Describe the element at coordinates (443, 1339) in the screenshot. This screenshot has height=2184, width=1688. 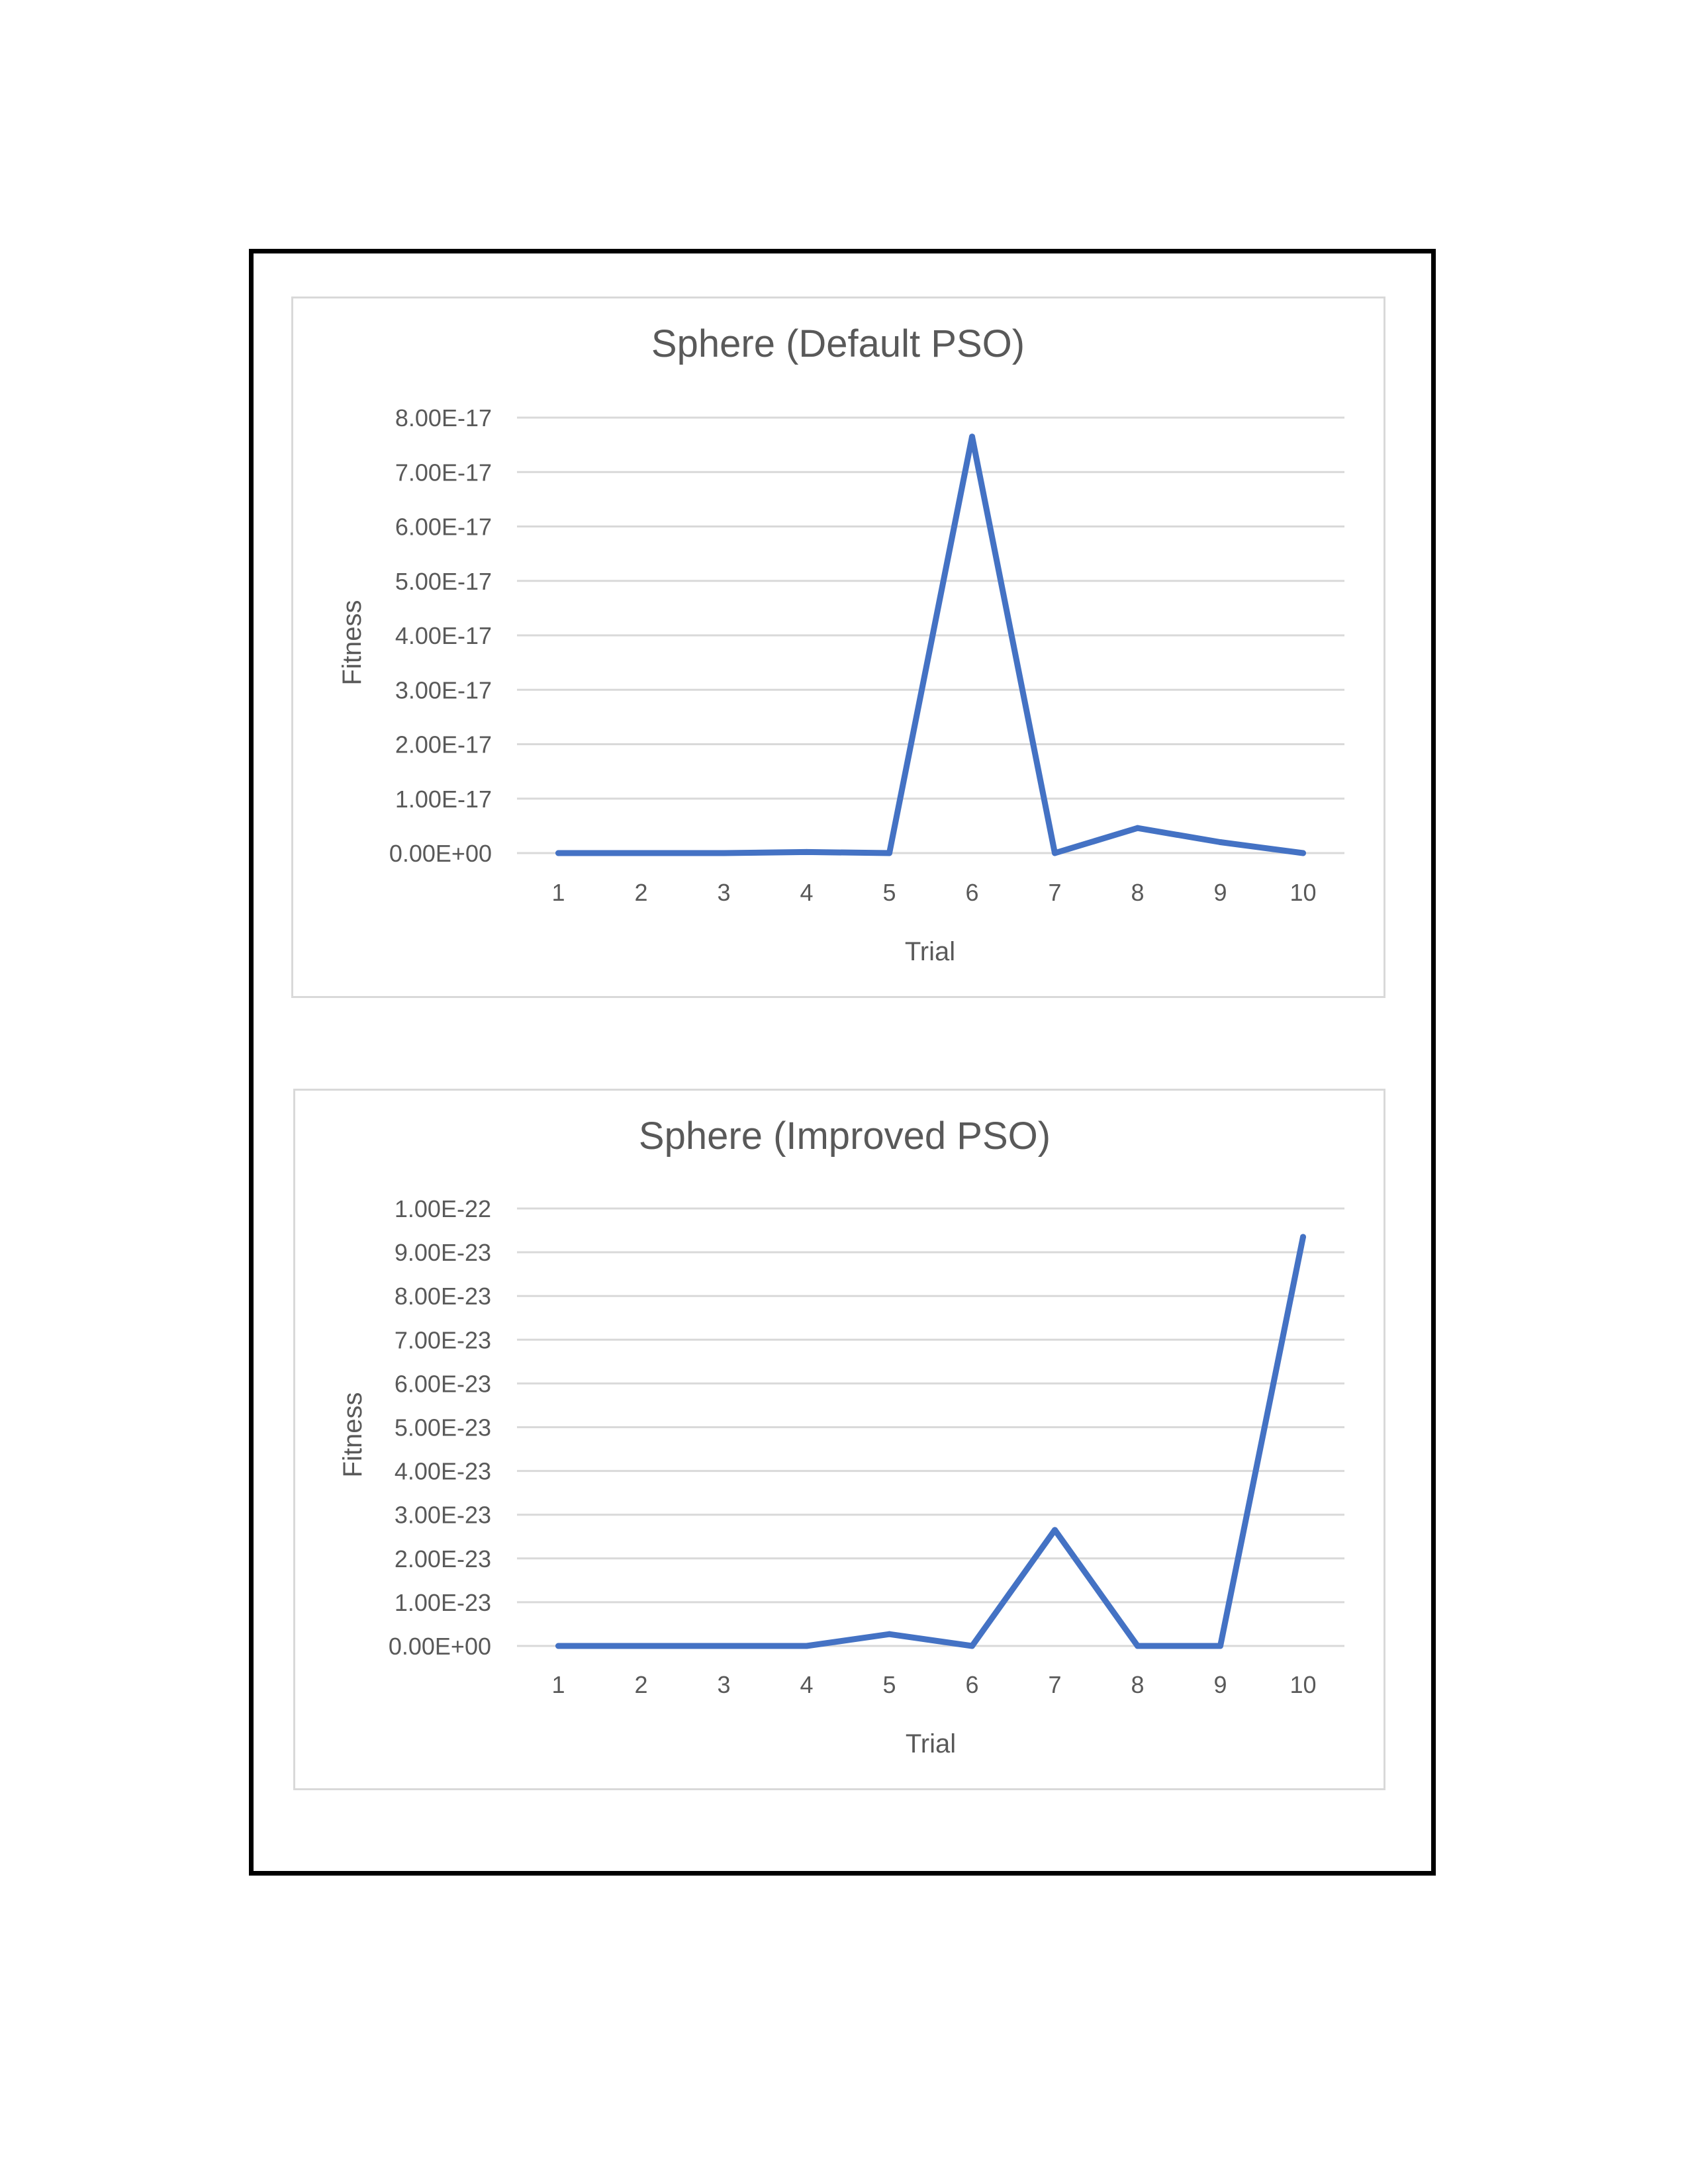
I see `y-tick-label: 7.00E-23` at that location.